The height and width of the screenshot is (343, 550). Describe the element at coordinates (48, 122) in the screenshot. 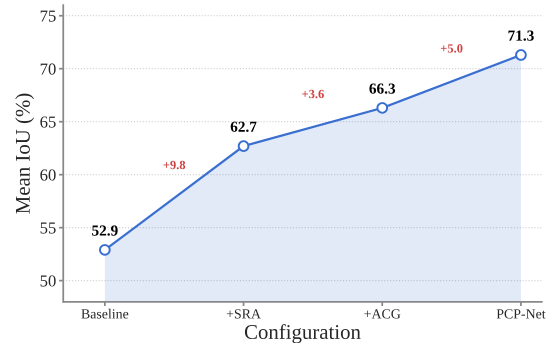

I see `y-tick-label: 65` at that location.